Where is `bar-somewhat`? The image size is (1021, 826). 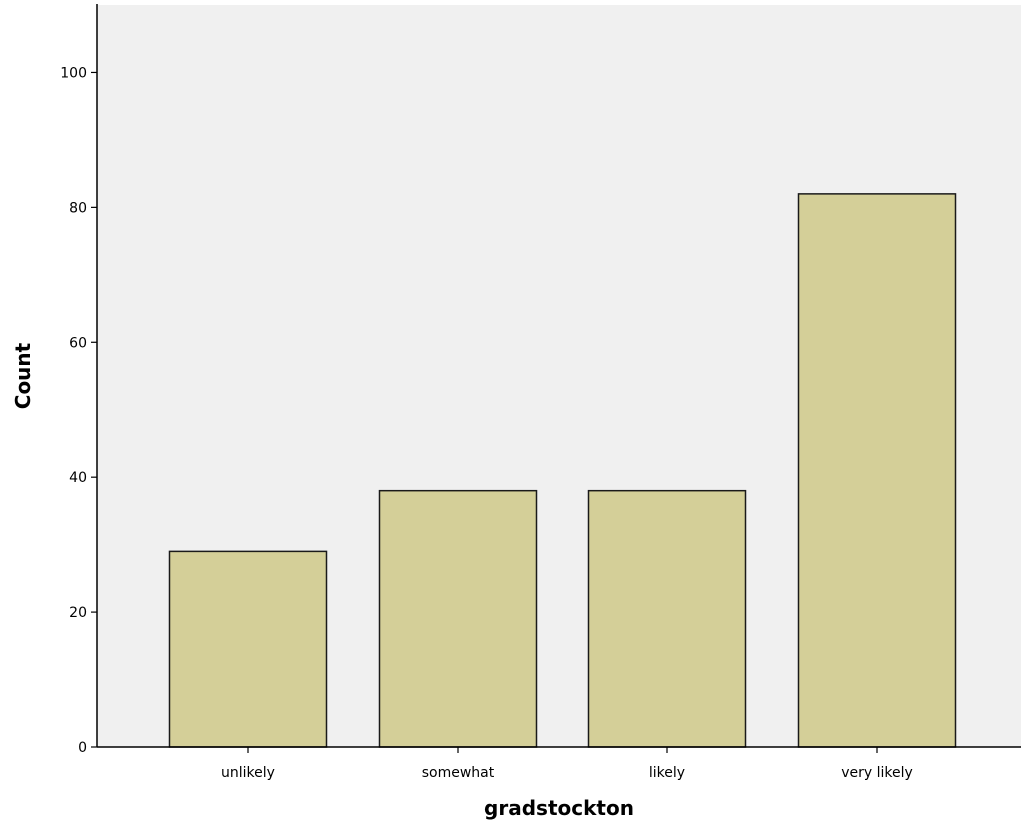 bar-somewhat is located at coordinates (458, 618).